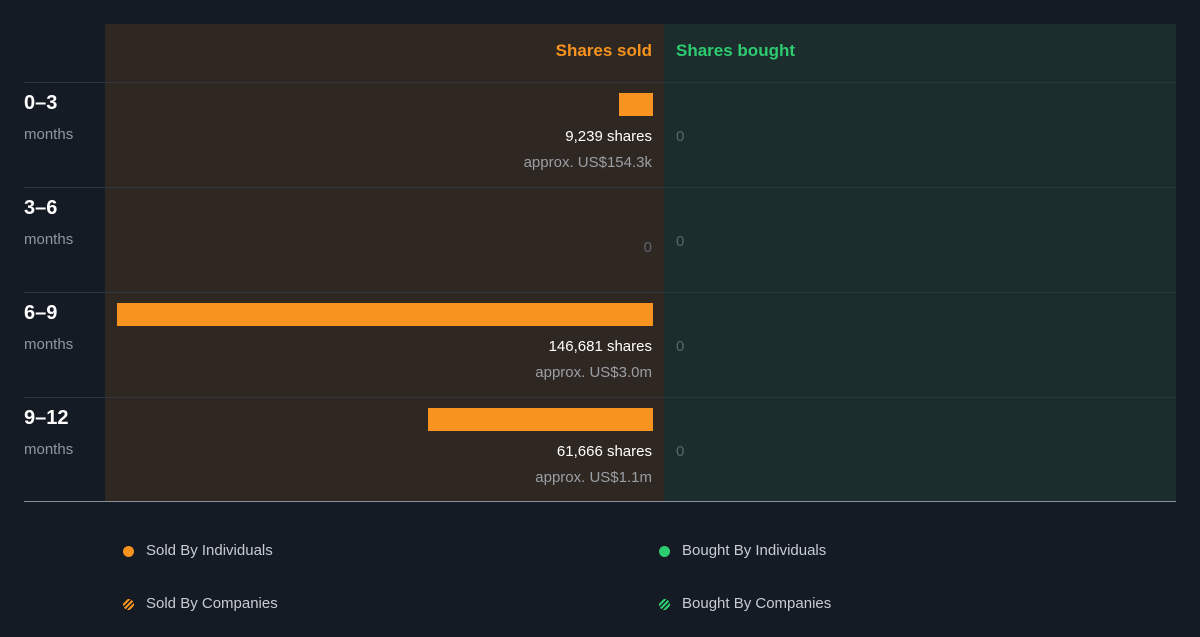 Image resolution: width=1200 pixels, height=637 pixels. I want to click on sold-shares-label: 61,666 shares, so click(604, 451).